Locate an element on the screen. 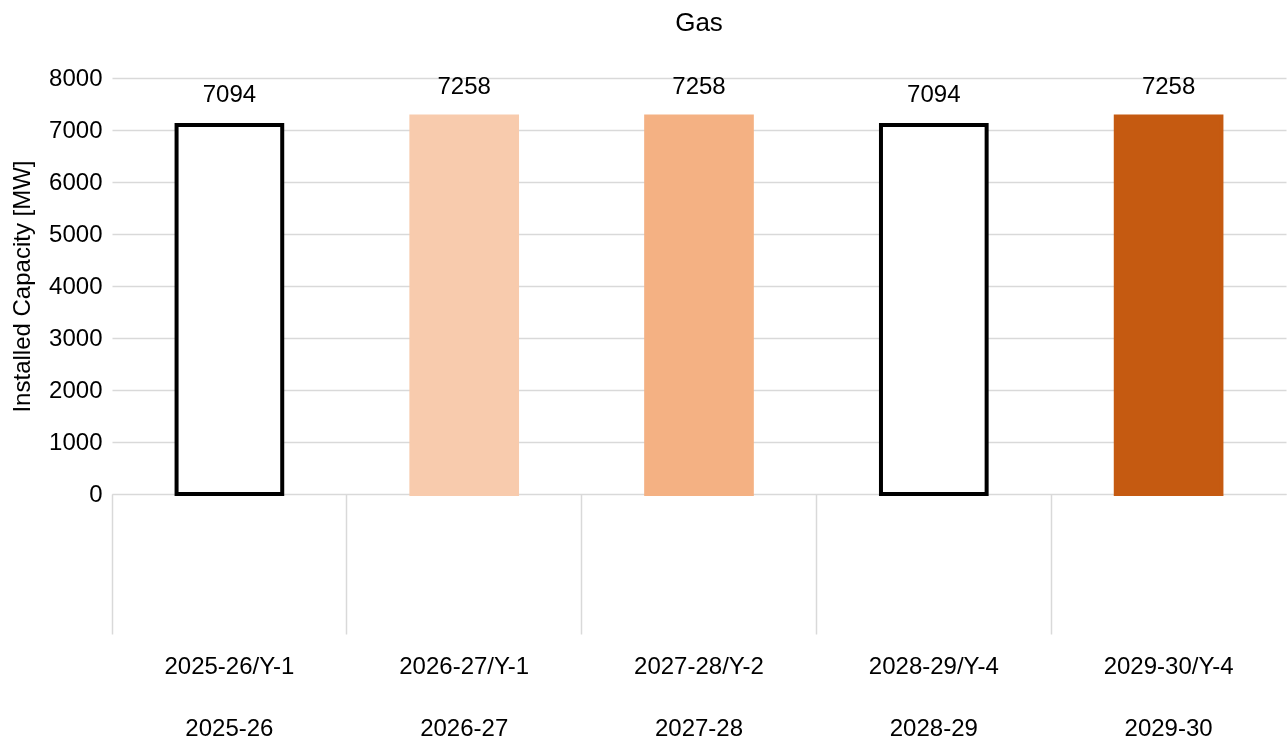 This screenshot has width=1288, height=740. category-label: 2026-27/Y-1 2026-27 is located at coordinates (464, 695).